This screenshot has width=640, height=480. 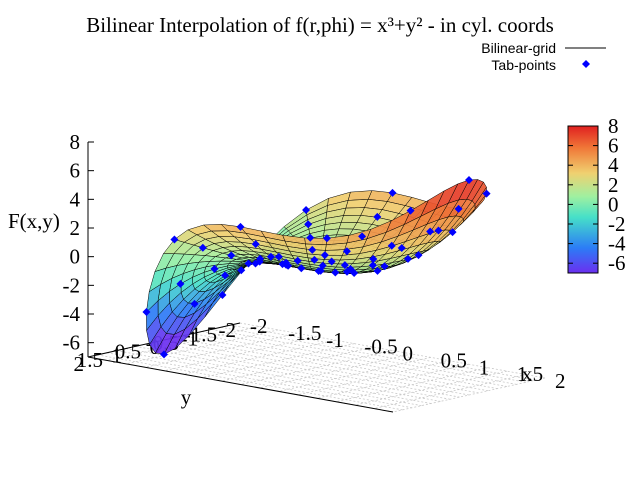 What do you see at coordinates (304, 333) in the screenshot?
I see `x-tick-label: -1.5` at bounding box center [304, 333].